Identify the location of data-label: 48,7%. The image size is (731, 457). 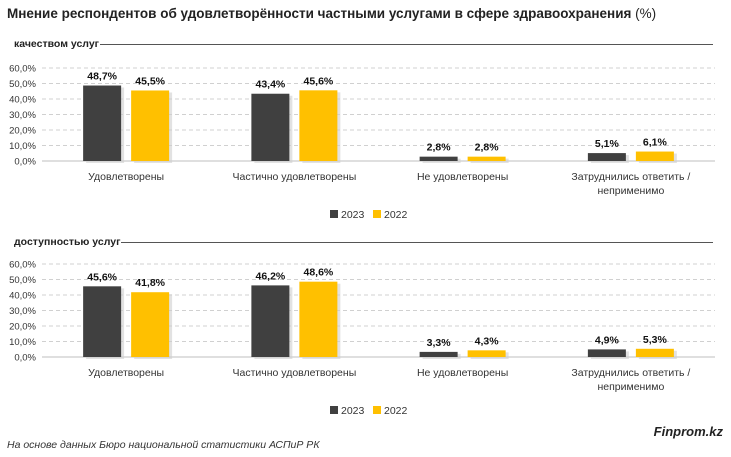
(102, 77).